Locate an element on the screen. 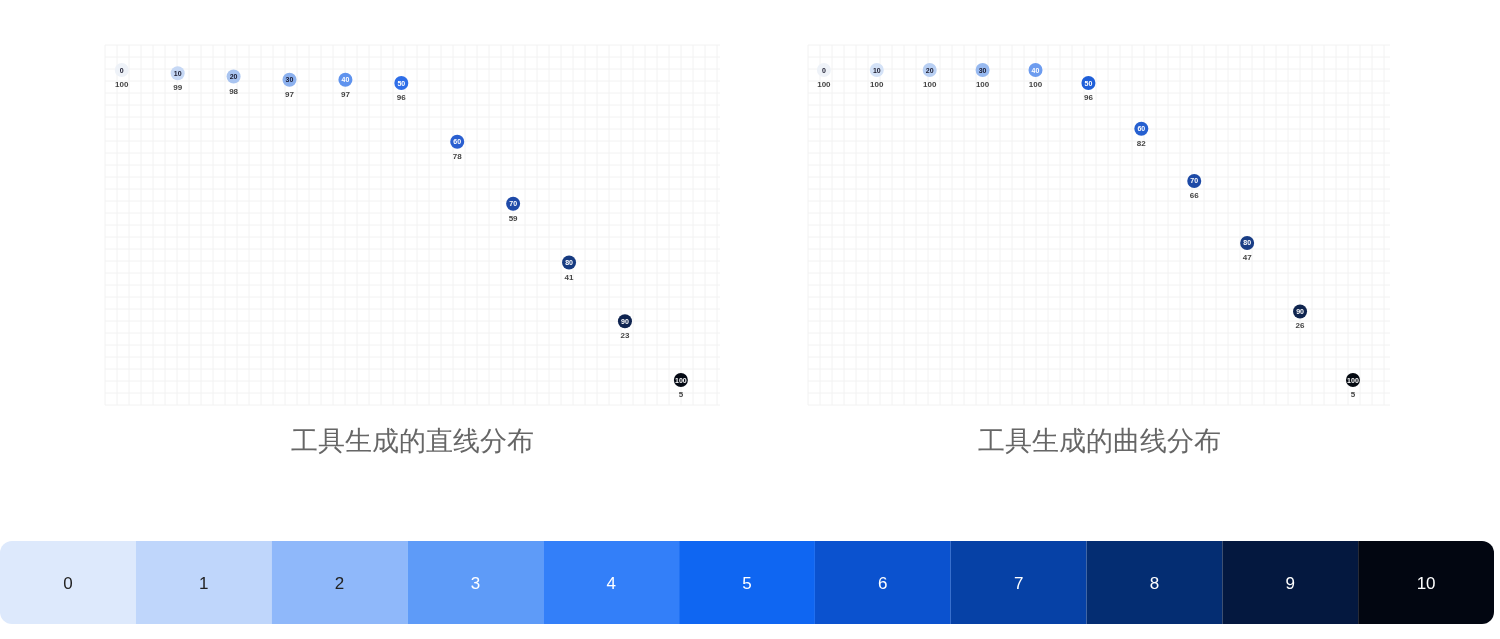  x-tick-label: 1 is located at coordinates (203, 583).